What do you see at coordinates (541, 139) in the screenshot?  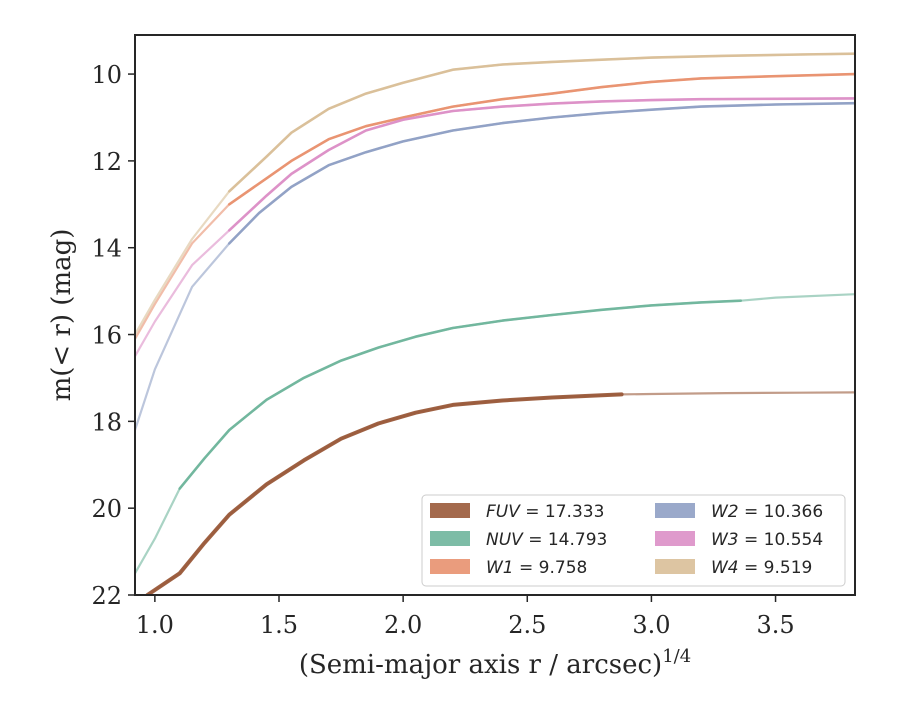 I see `series-band-w1` at bounding box center [541, 139].